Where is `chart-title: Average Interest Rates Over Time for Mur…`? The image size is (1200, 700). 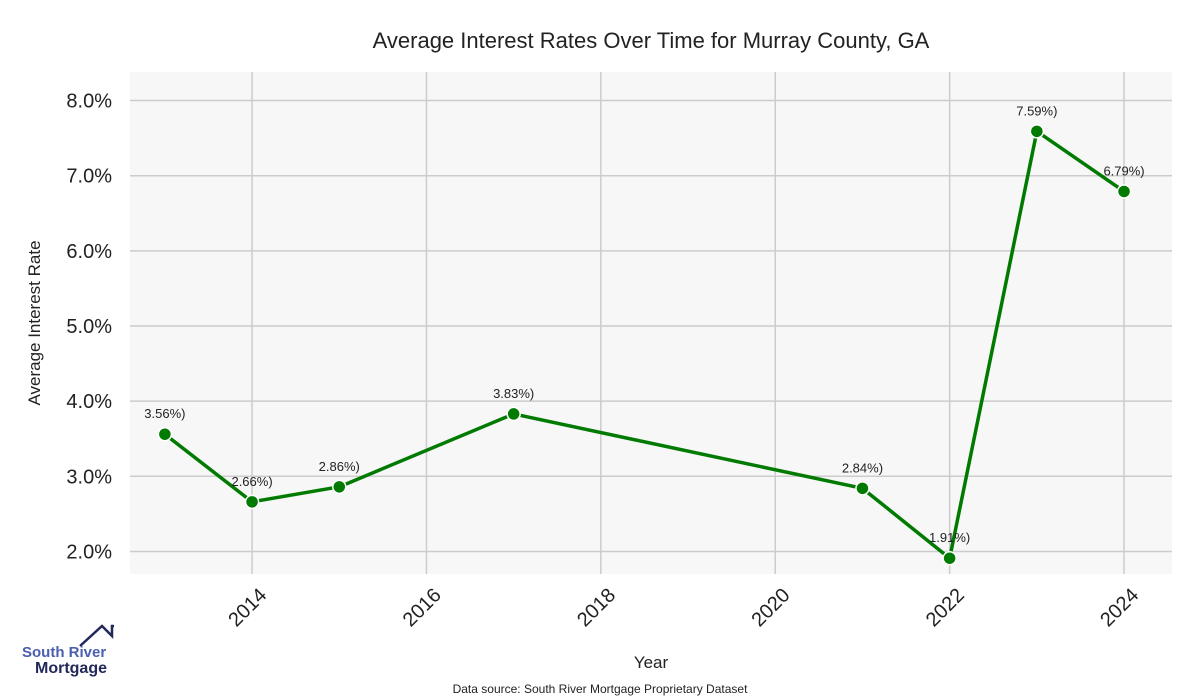
chart-title: Average Interest Rates Over Time for Mur… is located at coordinates (651, 40).